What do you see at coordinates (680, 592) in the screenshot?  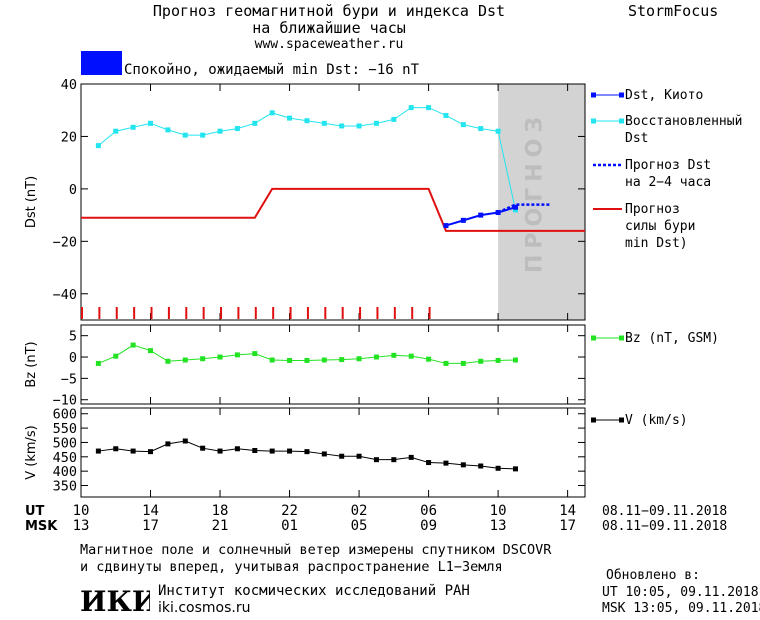 I see `updated-ut: UT 10:05, 09.11.2018` at bounding box center [680, 592].